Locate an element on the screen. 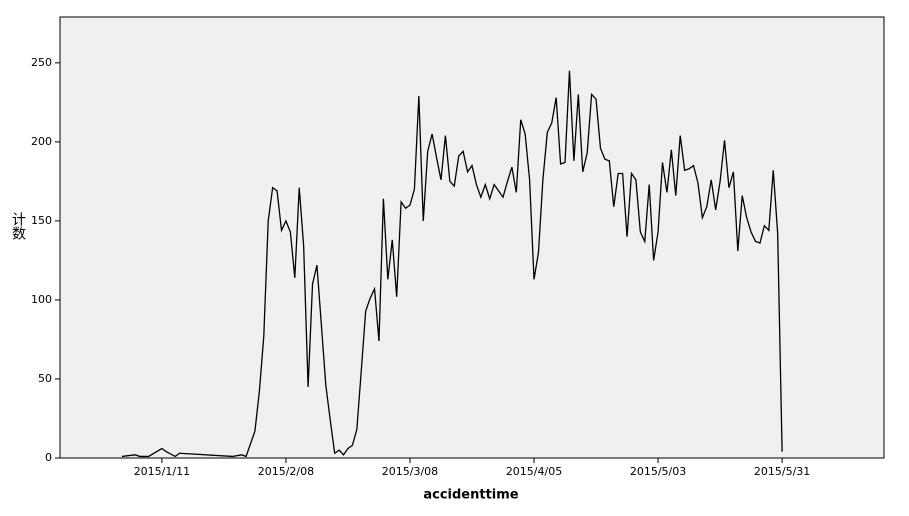 The height and width of the screenshot is (516, 909). x-tick-label: 2015/3/08 is located at coordinates (410, 471).